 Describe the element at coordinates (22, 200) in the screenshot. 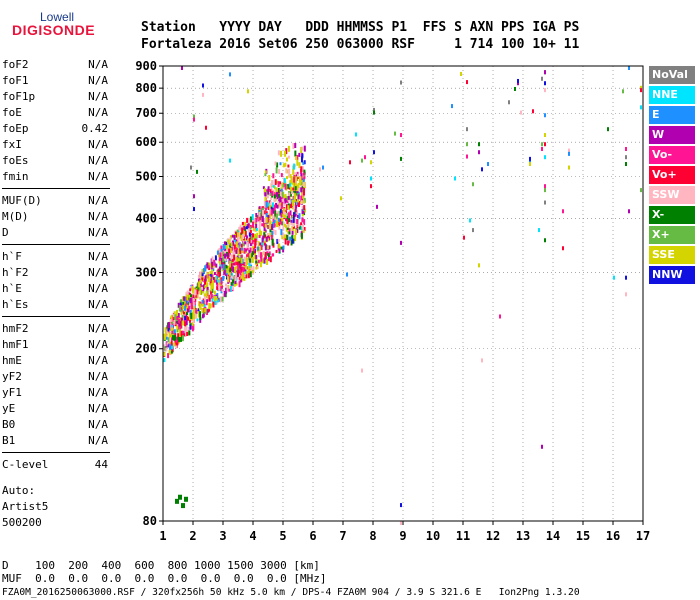

I see `param-label: MUF(D)` at that location.